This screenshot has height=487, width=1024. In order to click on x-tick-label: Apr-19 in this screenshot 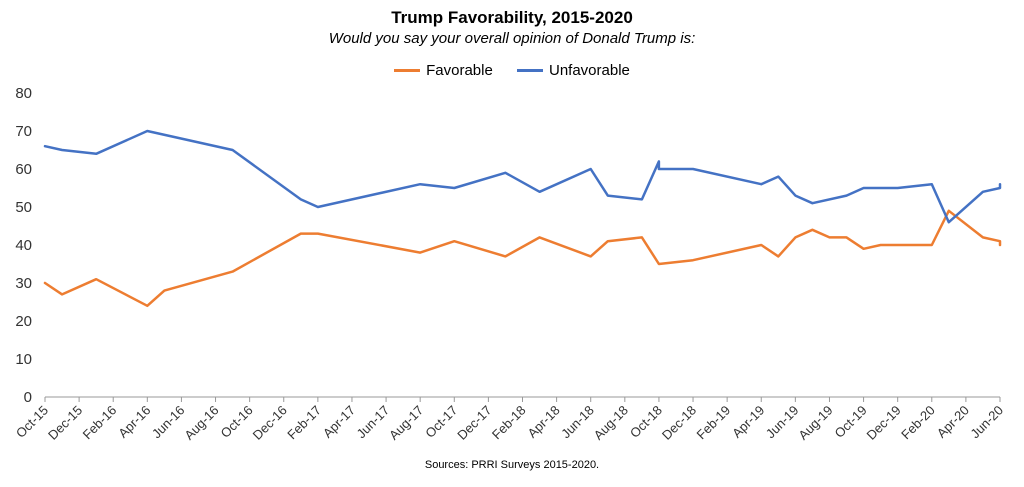, I will do `click(748, 422)`.